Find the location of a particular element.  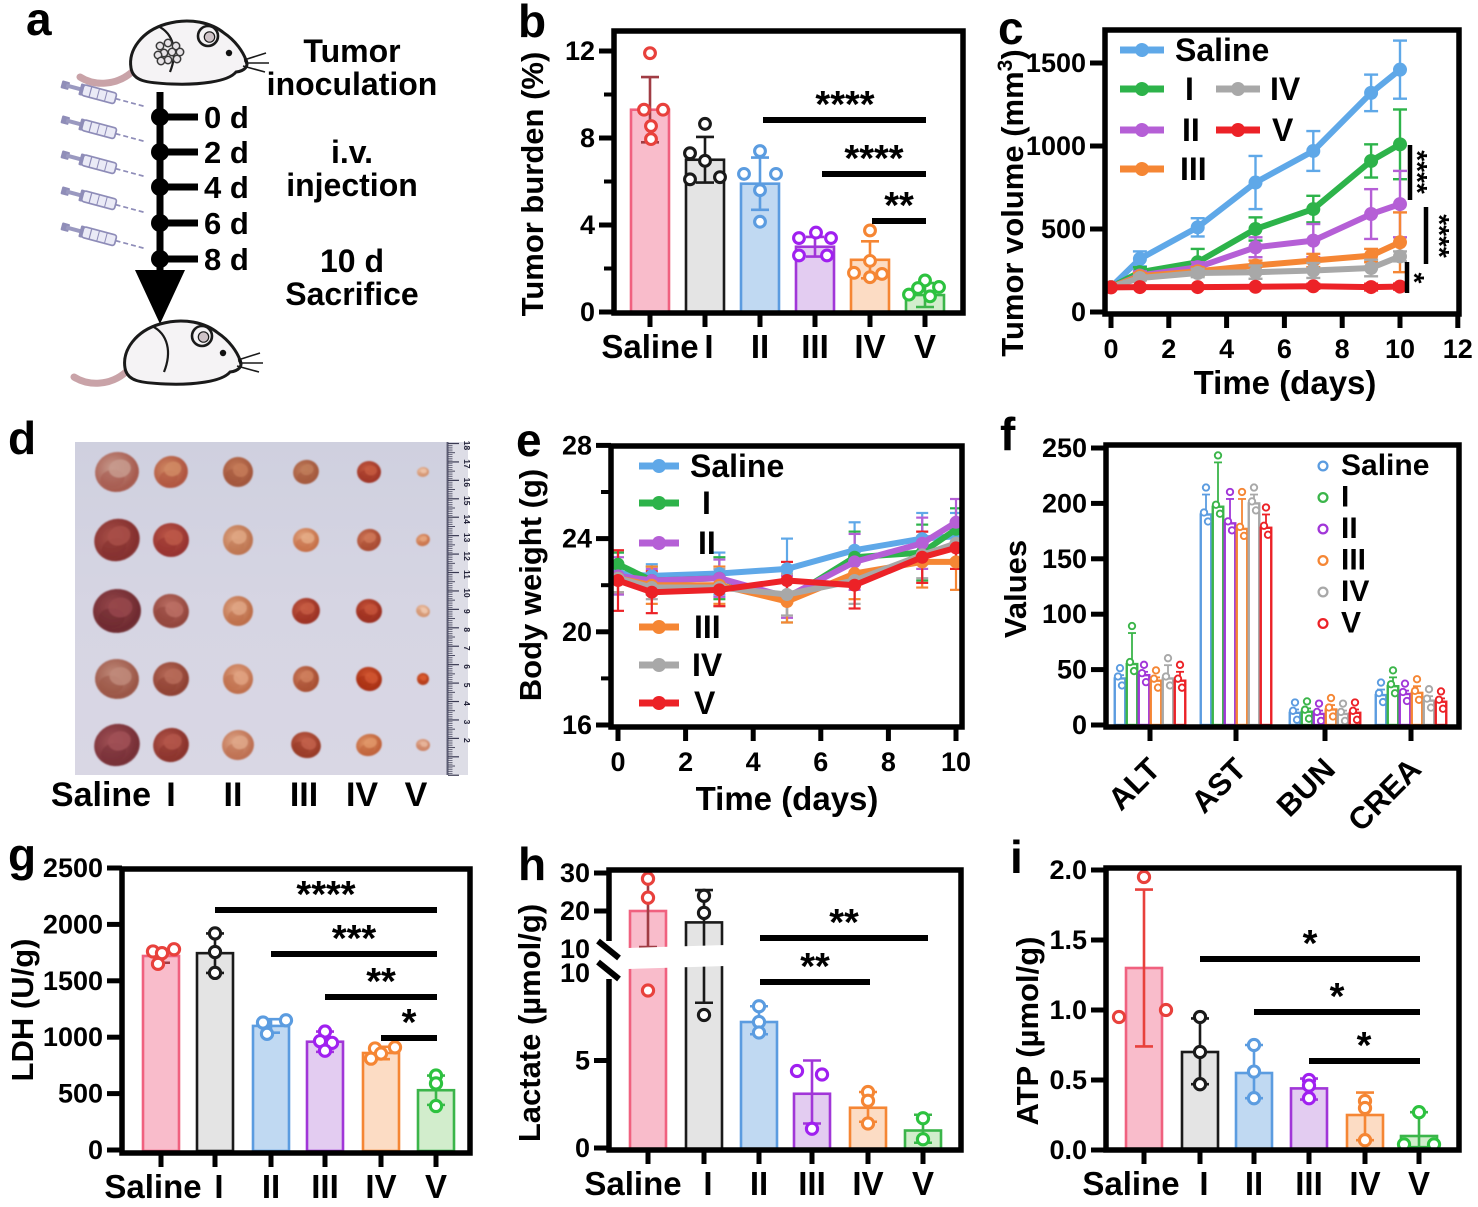

svg-text: f is located at coordinates (1008, 434).